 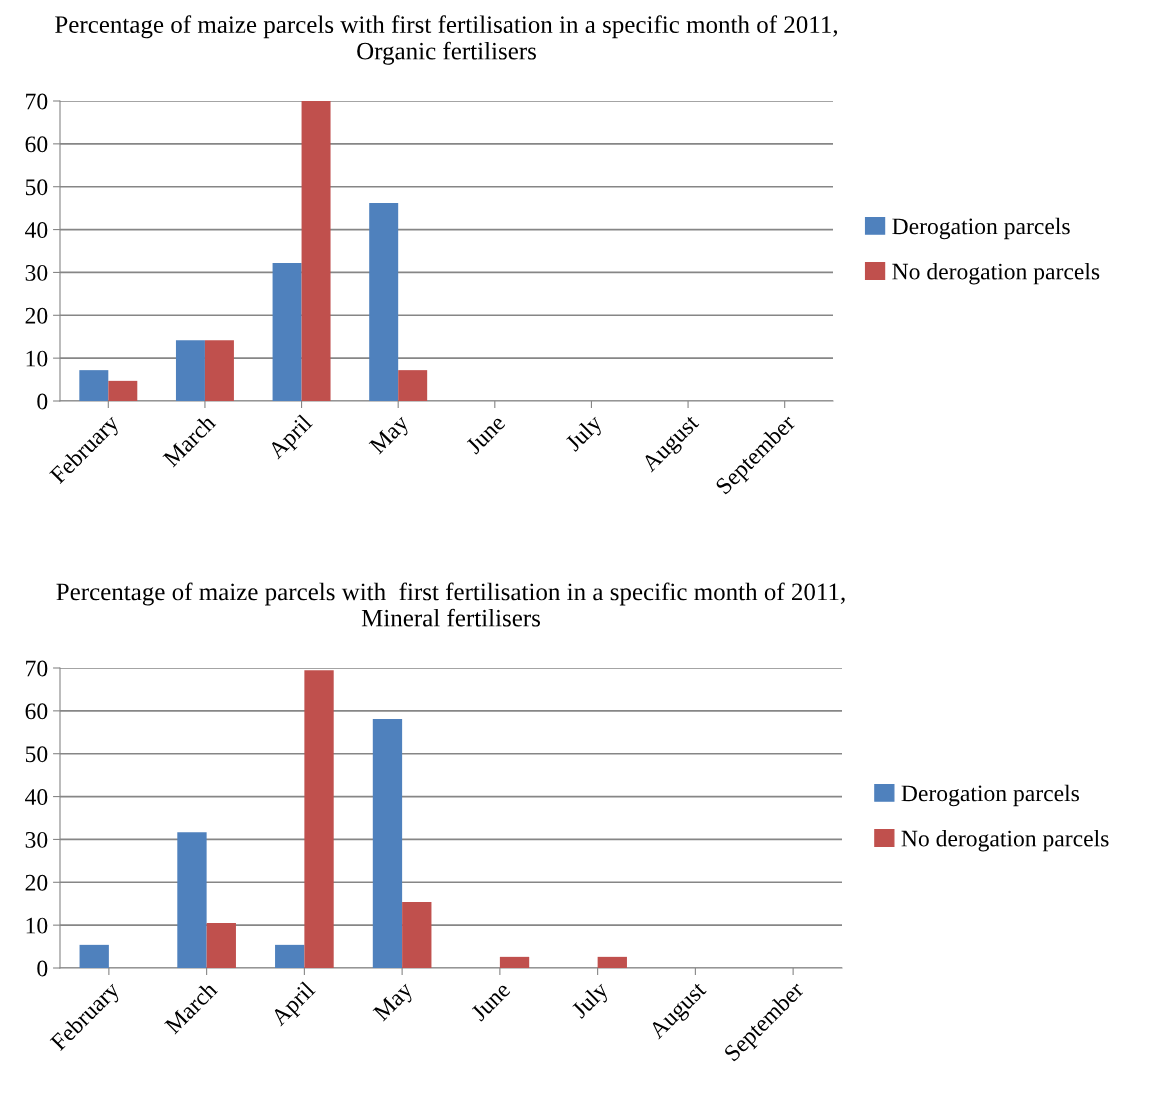 I want to click on chart-title: Percentage of maize parcels with first fertilisation in a specific month of 2011, Mineral fertilisers, so click(x=450, y=604).